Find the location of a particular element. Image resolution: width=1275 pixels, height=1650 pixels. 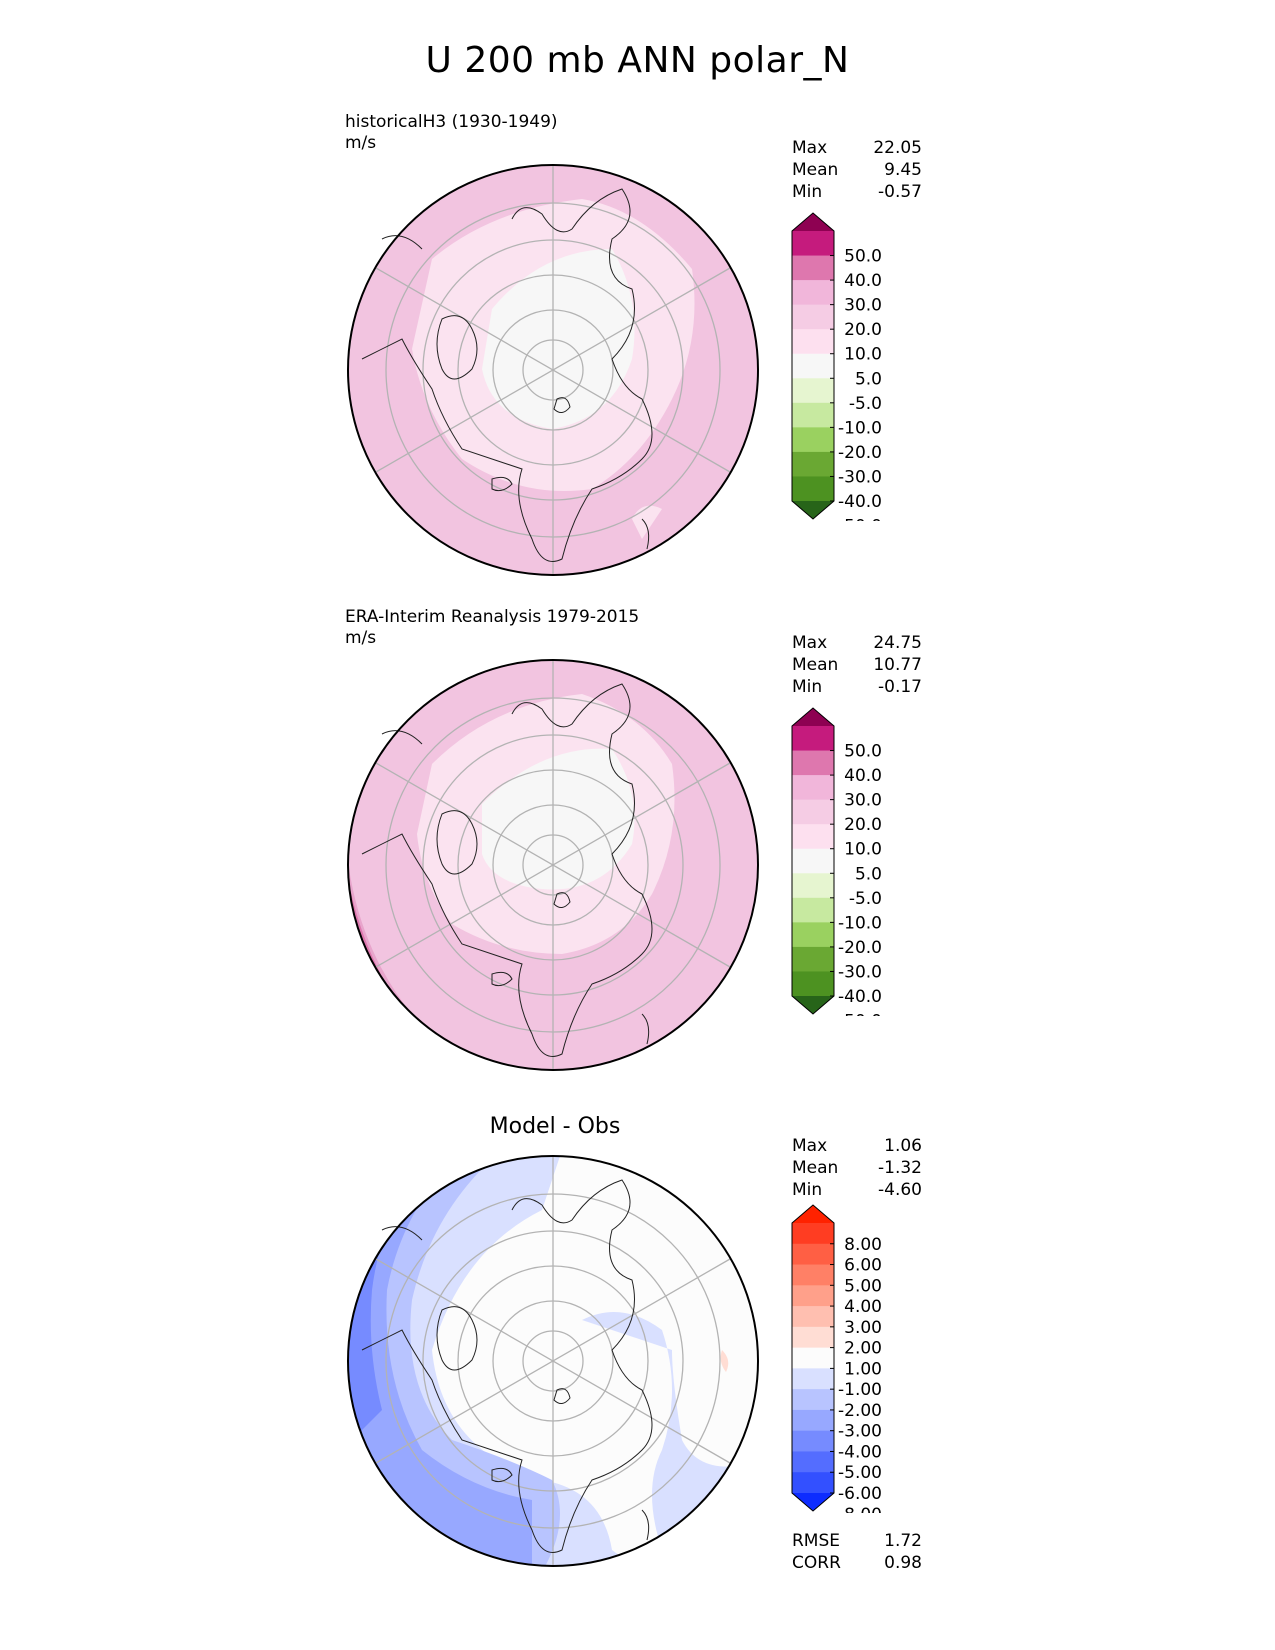

panel-difference-stats: Max 1.06 Mean -1.32 Min -4.60 is located at coordinates (857, 1168).